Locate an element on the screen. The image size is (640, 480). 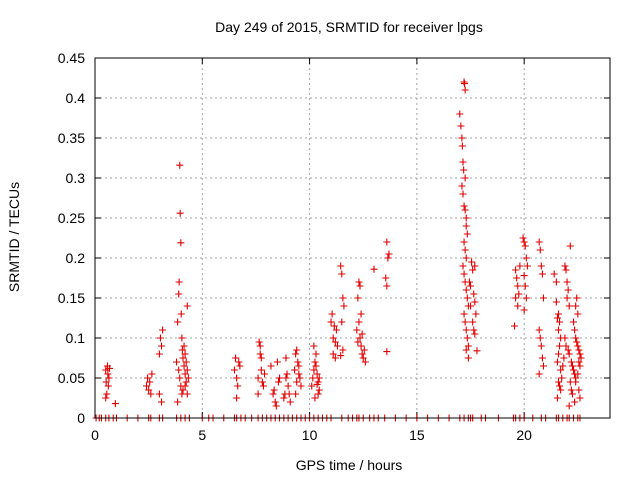
x-tick-label: 10 is located at coordinates (310, 435).